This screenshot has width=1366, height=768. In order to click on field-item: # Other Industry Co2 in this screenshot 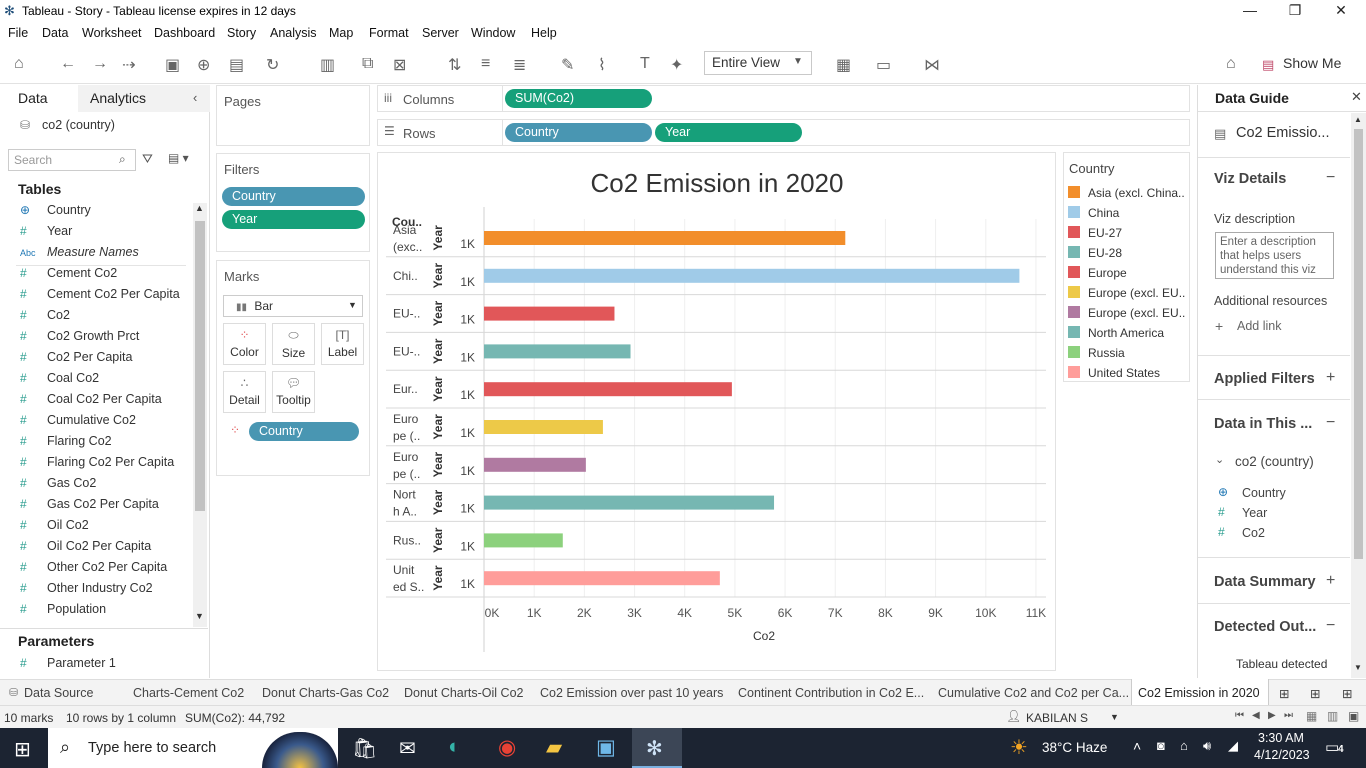, I will do `click(86, 591)`.